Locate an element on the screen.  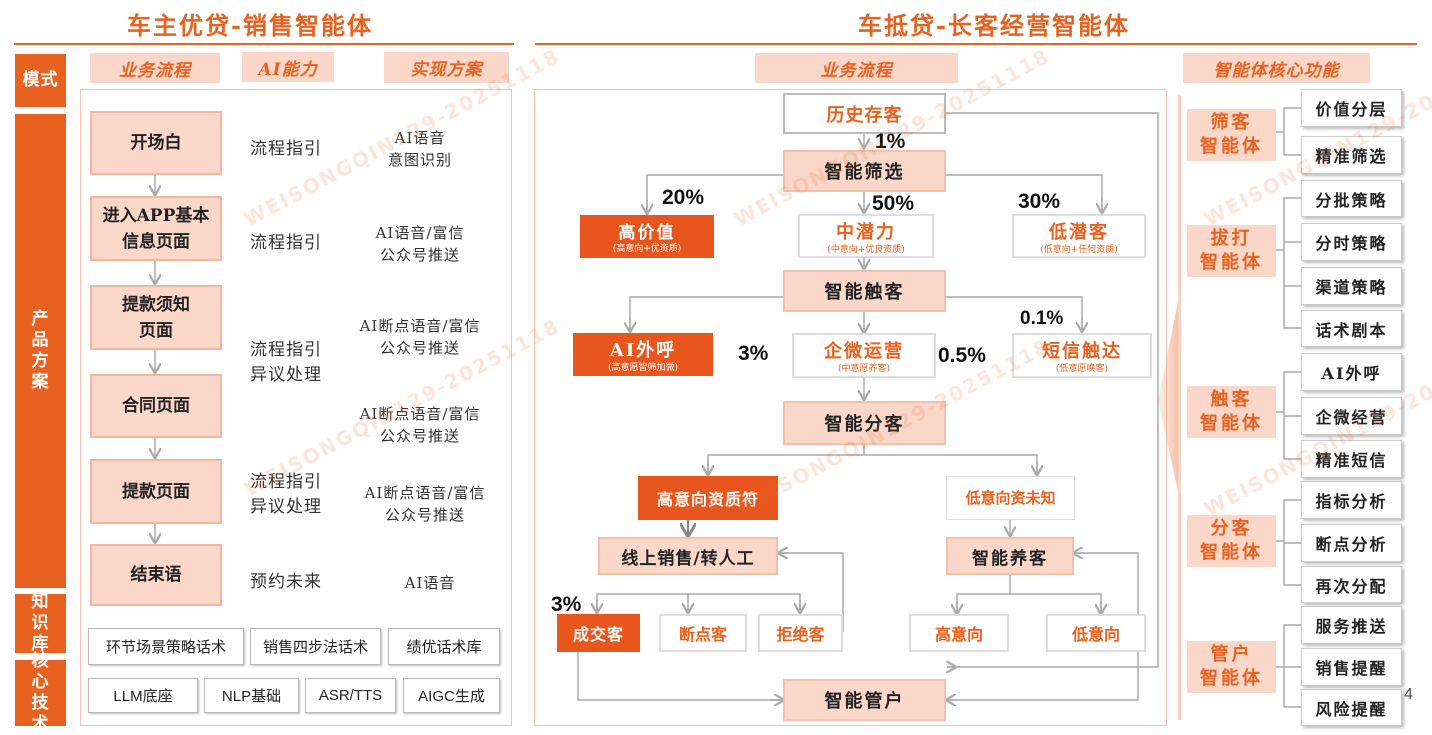
solution-5: AI断点语音/富信 公众号推送 is located at coordinates (425, 504).